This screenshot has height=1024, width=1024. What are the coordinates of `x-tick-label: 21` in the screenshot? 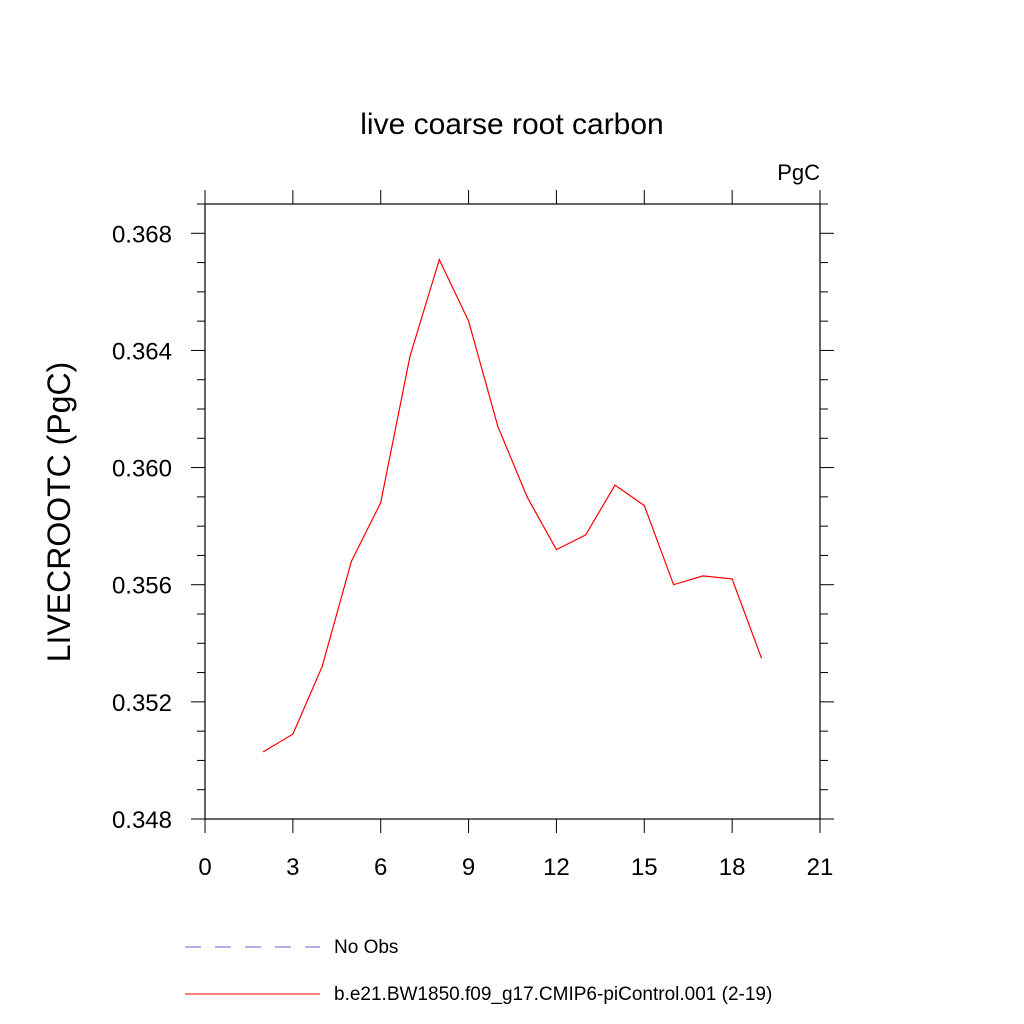 It's located at (820, 867).